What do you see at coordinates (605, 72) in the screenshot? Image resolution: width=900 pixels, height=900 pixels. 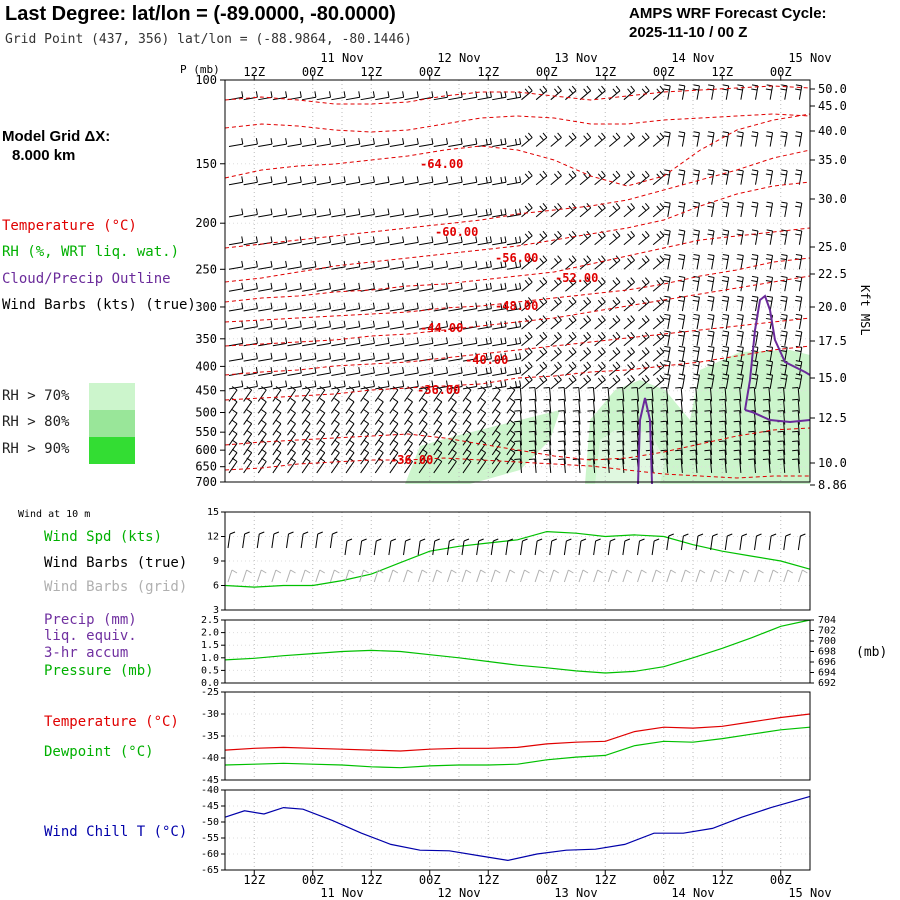 I see `time-tick-label: 12Z` at bounding box center [605, 72].